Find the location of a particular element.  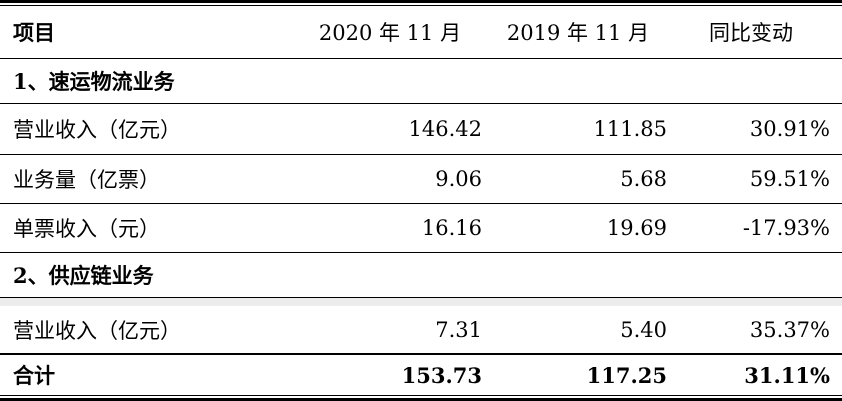

section-title-express: 1、速运物流业务 is located at coordinates (94, 81).